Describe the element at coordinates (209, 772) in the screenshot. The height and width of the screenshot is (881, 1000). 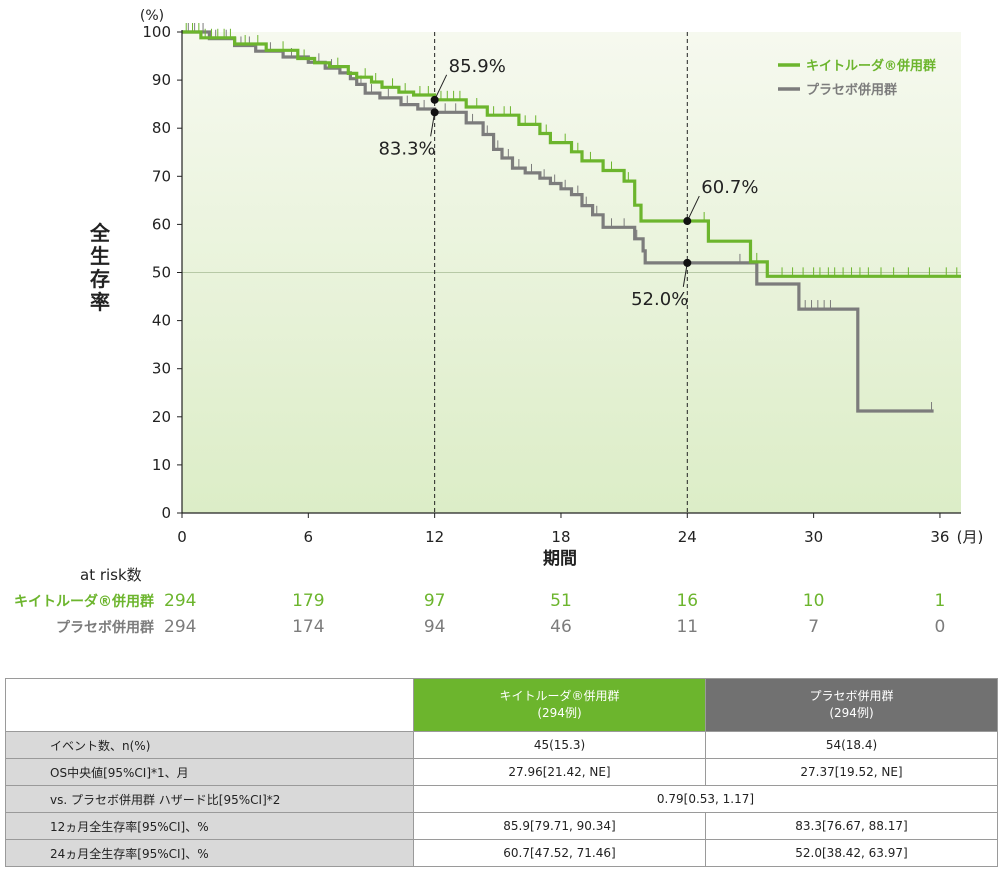
I see `row-label: OS中央値[95%CI]*1、月` at that location.